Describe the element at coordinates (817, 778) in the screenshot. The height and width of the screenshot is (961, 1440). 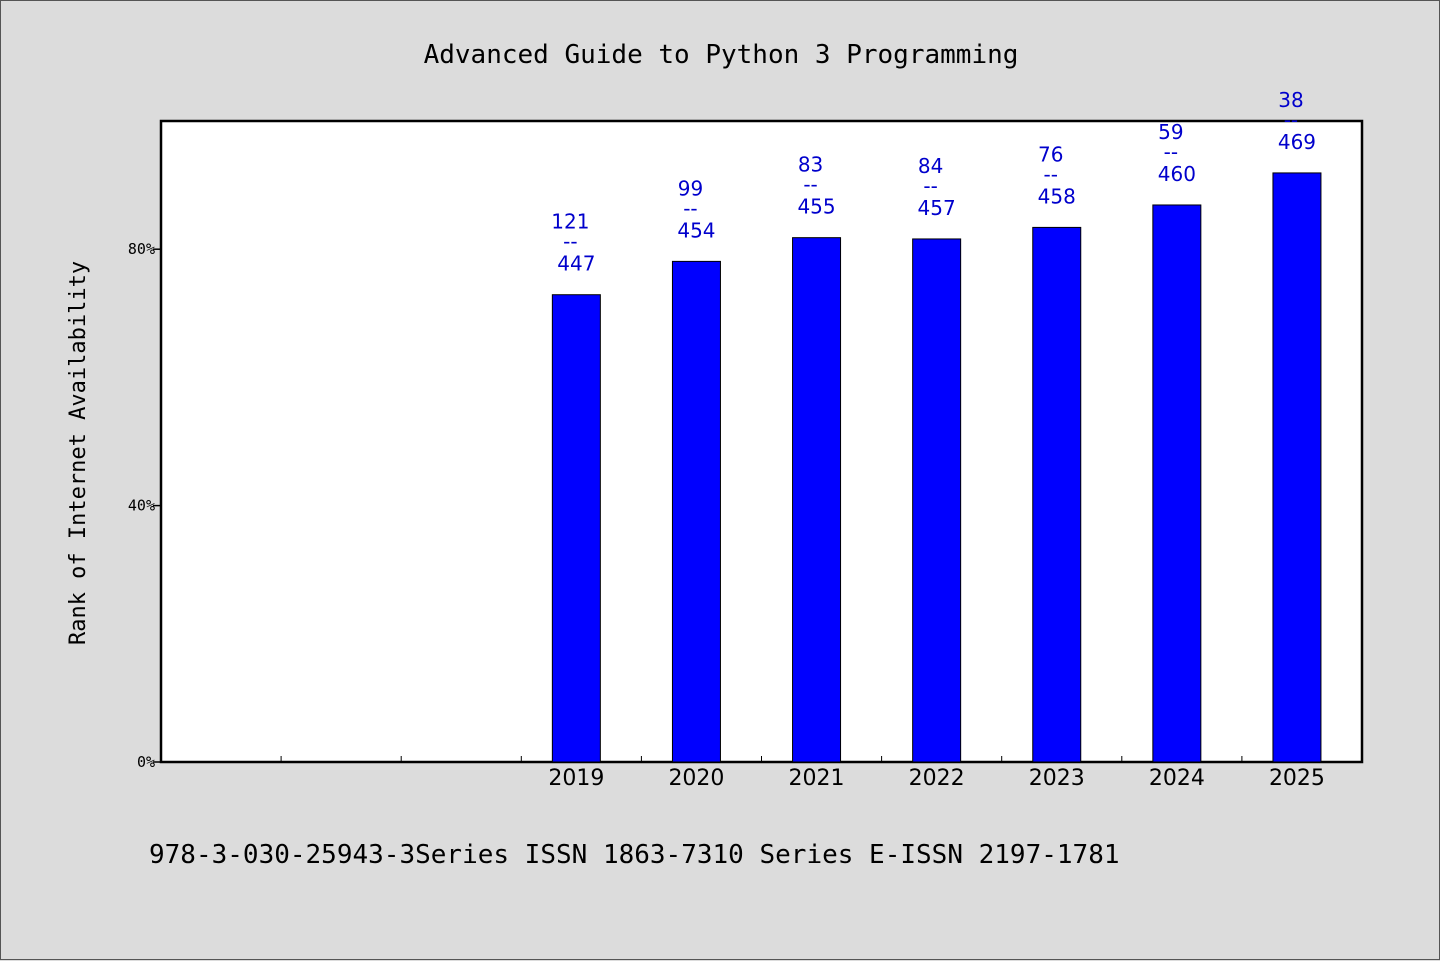
I see `x-tick-label: 2021` at that location.